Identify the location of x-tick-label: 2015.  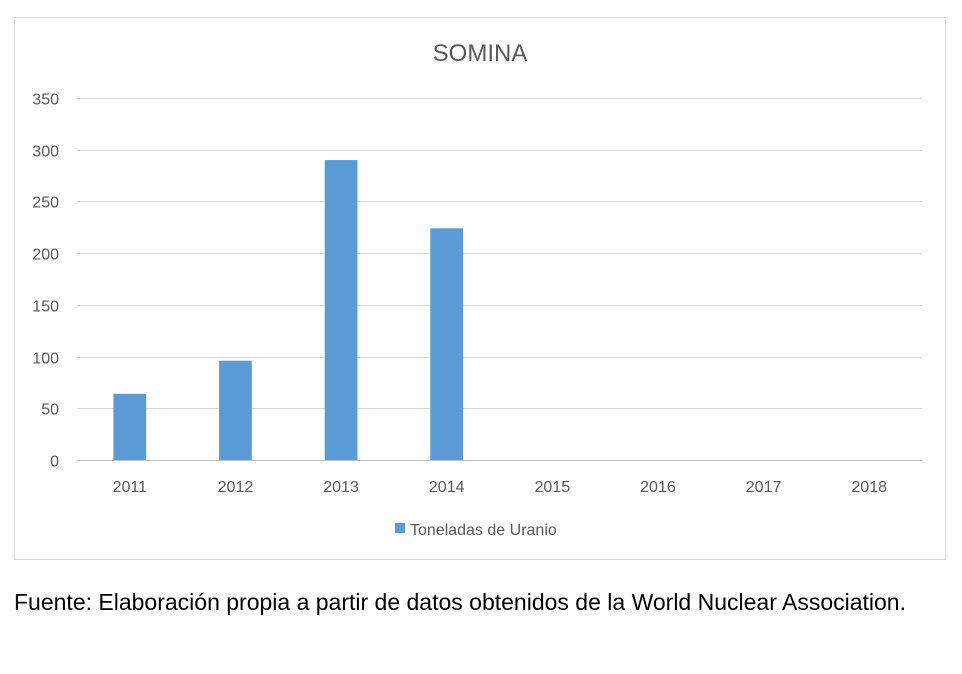
(553, 487).